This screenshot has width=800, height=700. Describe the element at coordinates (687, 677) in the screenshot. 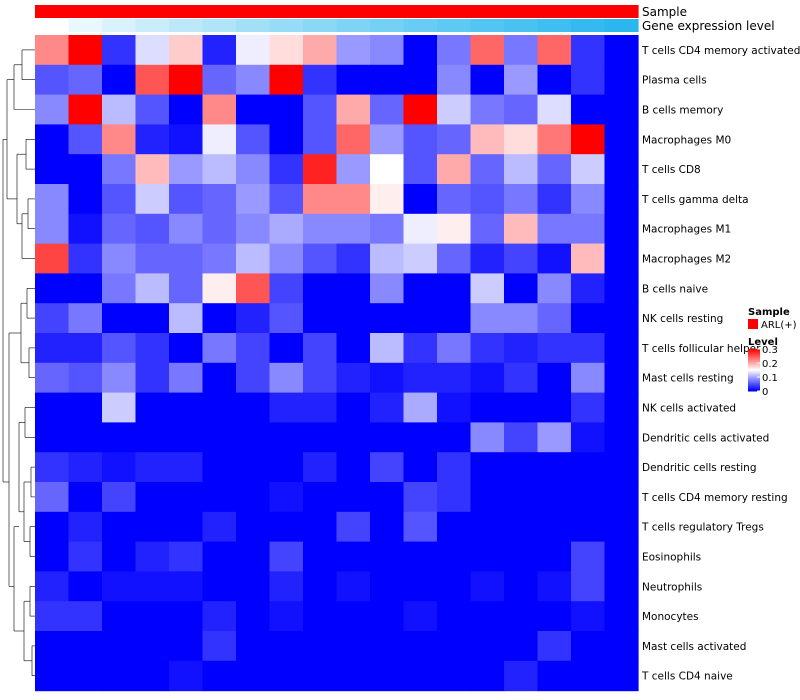

I see `row-label: T cells CD4 naive` at that location.